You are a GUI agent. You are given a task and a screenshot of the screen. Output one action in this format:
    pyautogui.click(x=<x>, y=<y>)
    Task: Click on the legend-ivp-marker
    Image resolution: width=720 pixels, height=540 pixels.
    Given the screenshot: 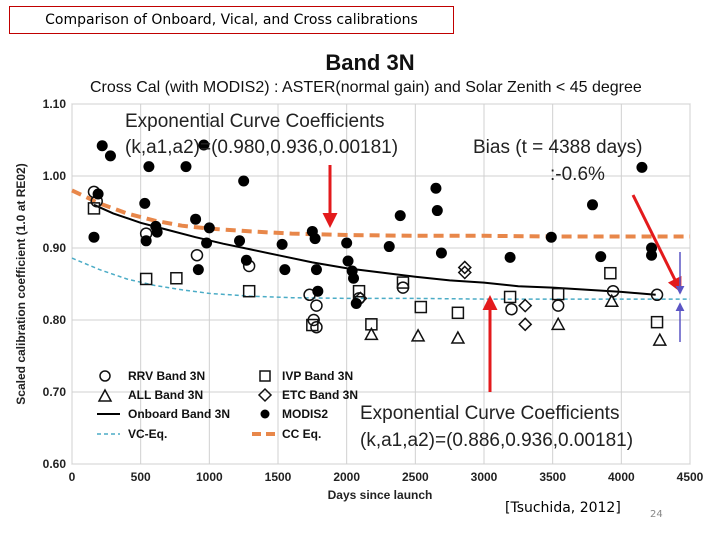 What is the action you would take?
    pyautogui.click(x=265, y=376)
    